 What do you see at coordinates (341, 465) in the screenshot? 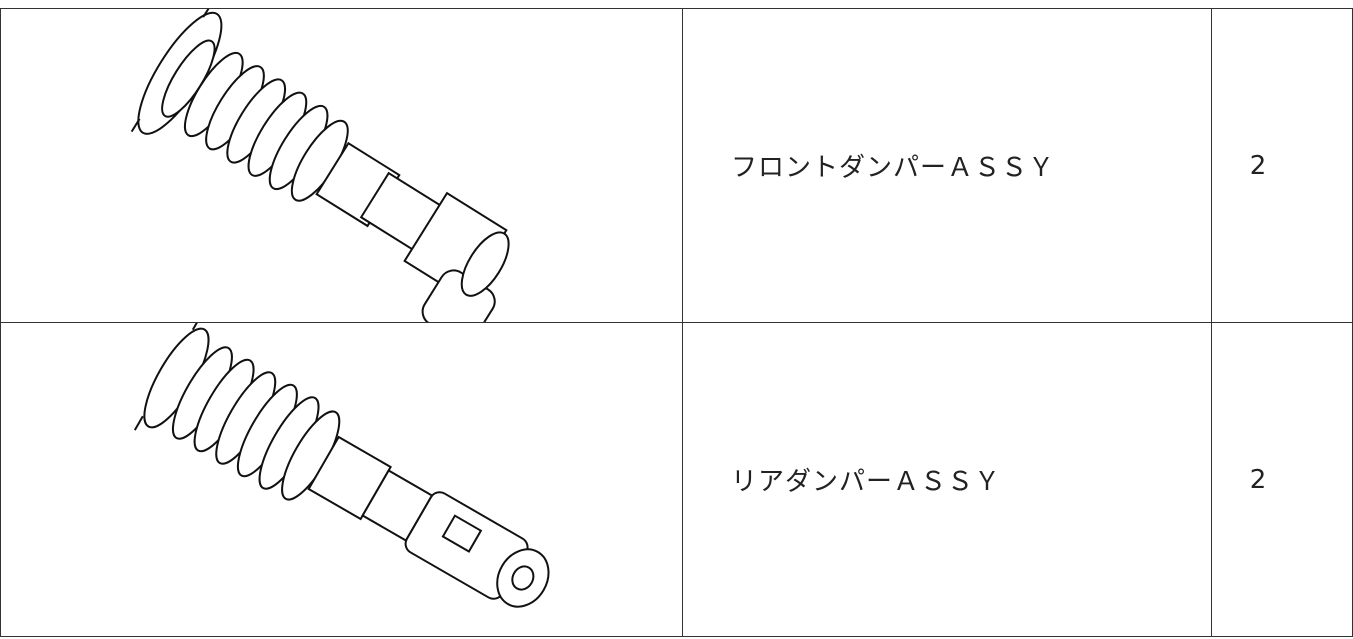
I see `rear-damper-drawing` at bounding box center [341, 465].